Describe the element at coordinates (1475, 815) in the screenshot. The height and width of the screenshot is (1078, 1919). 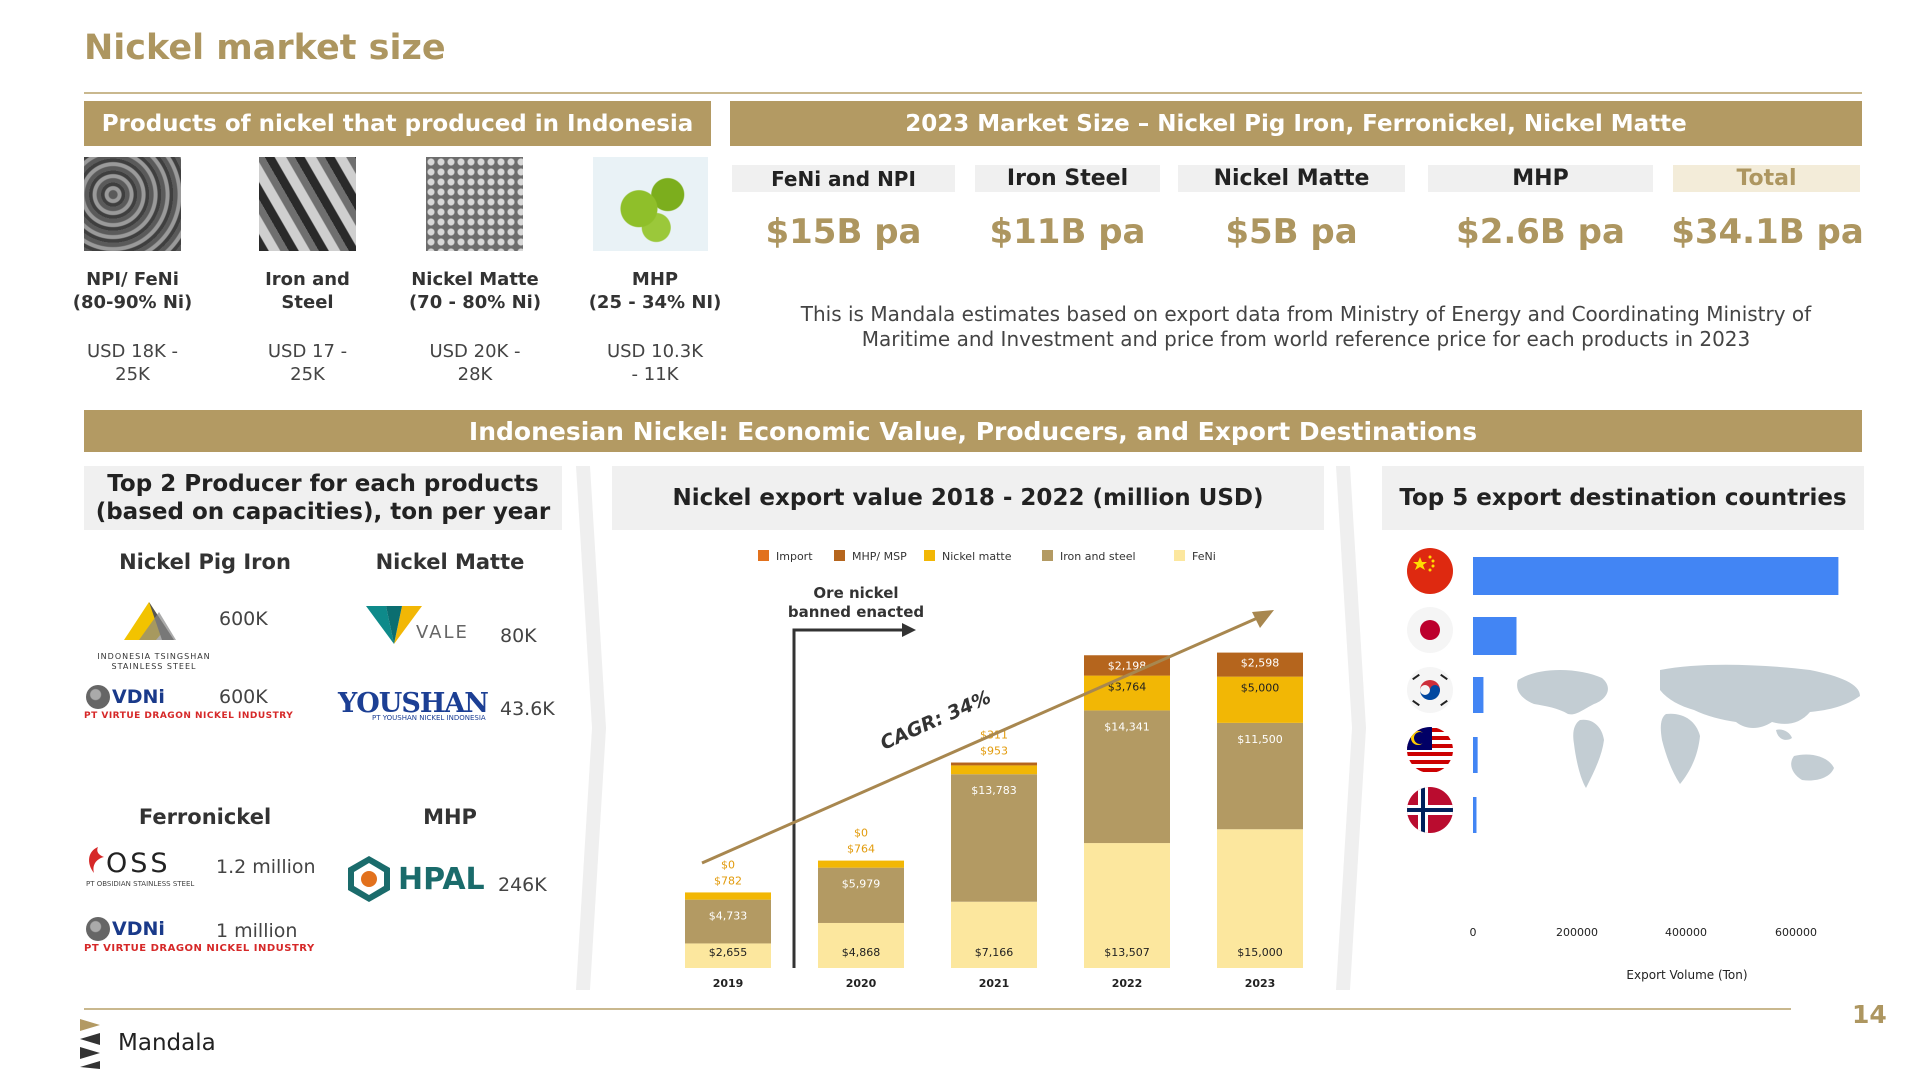
I see `bar-norway` at that location.